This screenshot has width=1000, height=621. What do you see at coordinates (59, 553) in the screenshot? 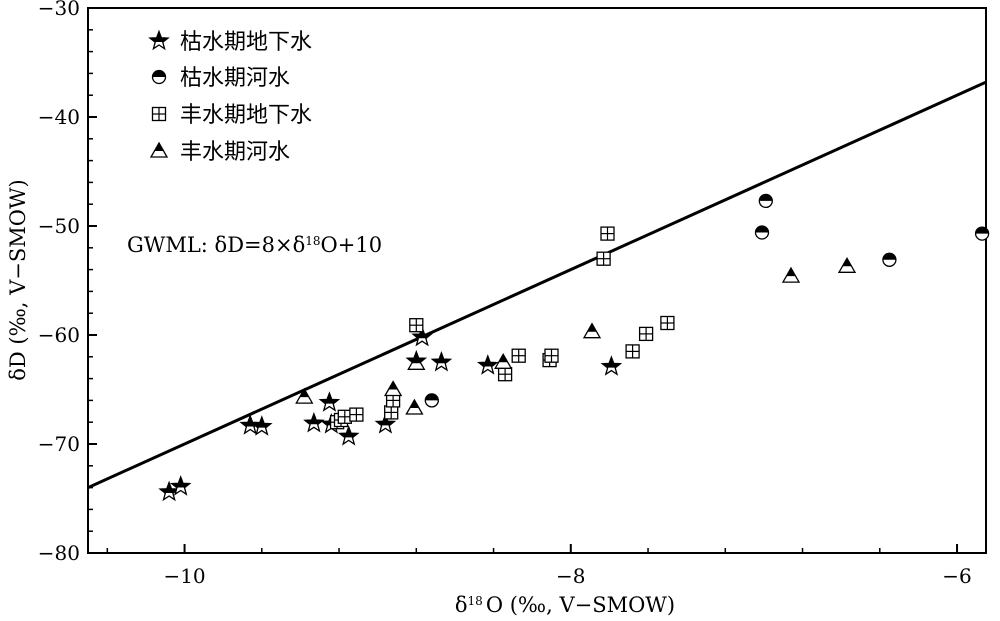
I see `y-tick-label: −80` at bounding box center [59, 553].